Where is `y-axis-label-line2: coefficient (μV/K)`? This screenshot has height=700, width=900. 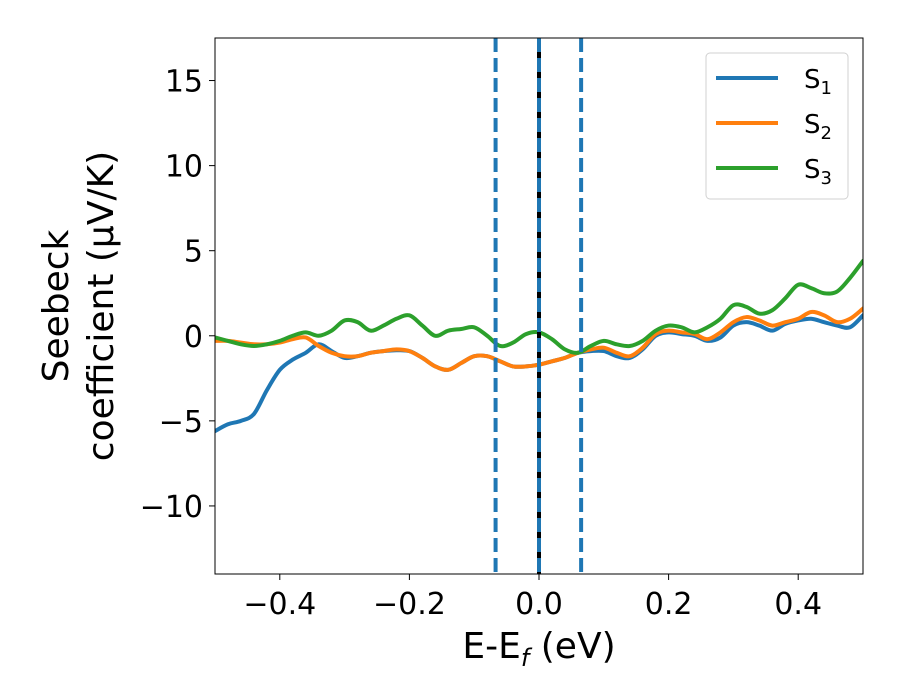 y-axis-label-line2: coefficient (μV/K) is located at coordinates (101, 306).